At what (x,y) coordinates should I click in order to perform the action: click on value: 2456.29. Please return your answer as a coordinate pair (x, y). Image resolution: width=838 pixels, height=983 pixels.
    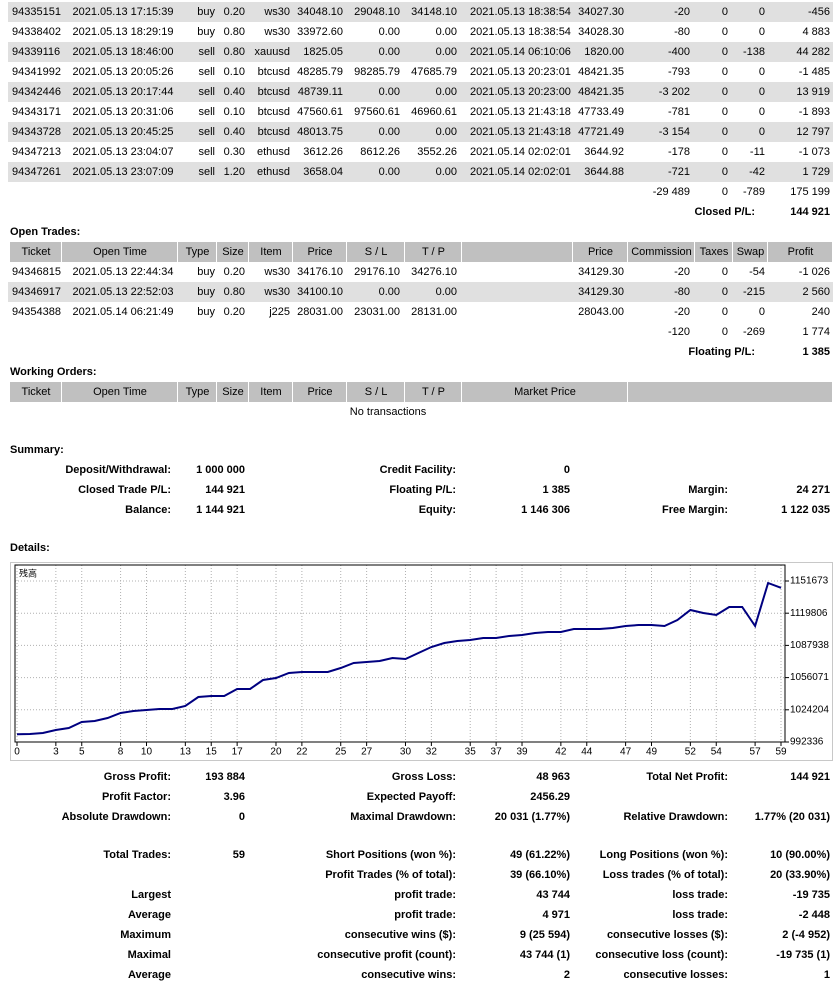
    Looking at the image, I should click on (550, 797).